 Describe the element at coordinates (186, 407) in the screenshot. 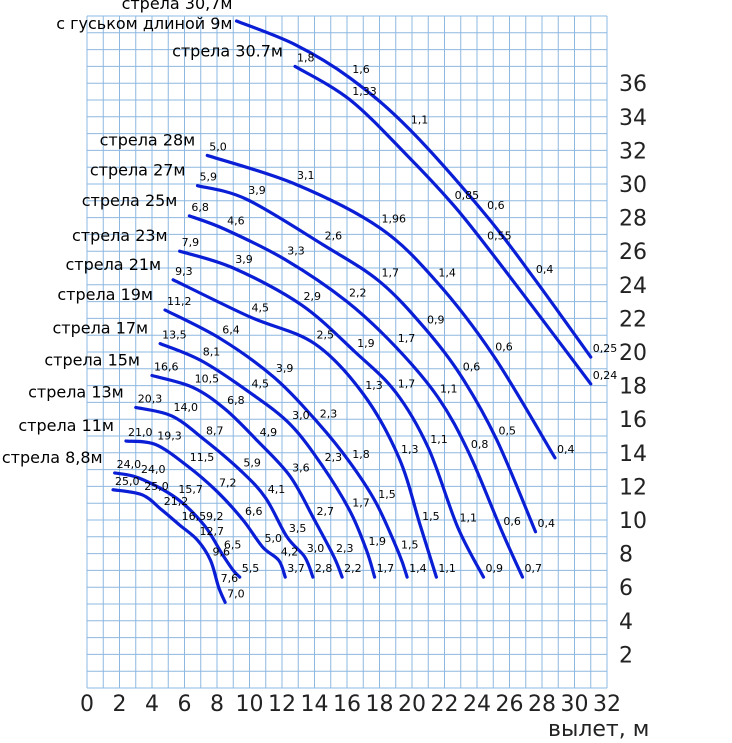

I see `data-label: 14,0` at that location.